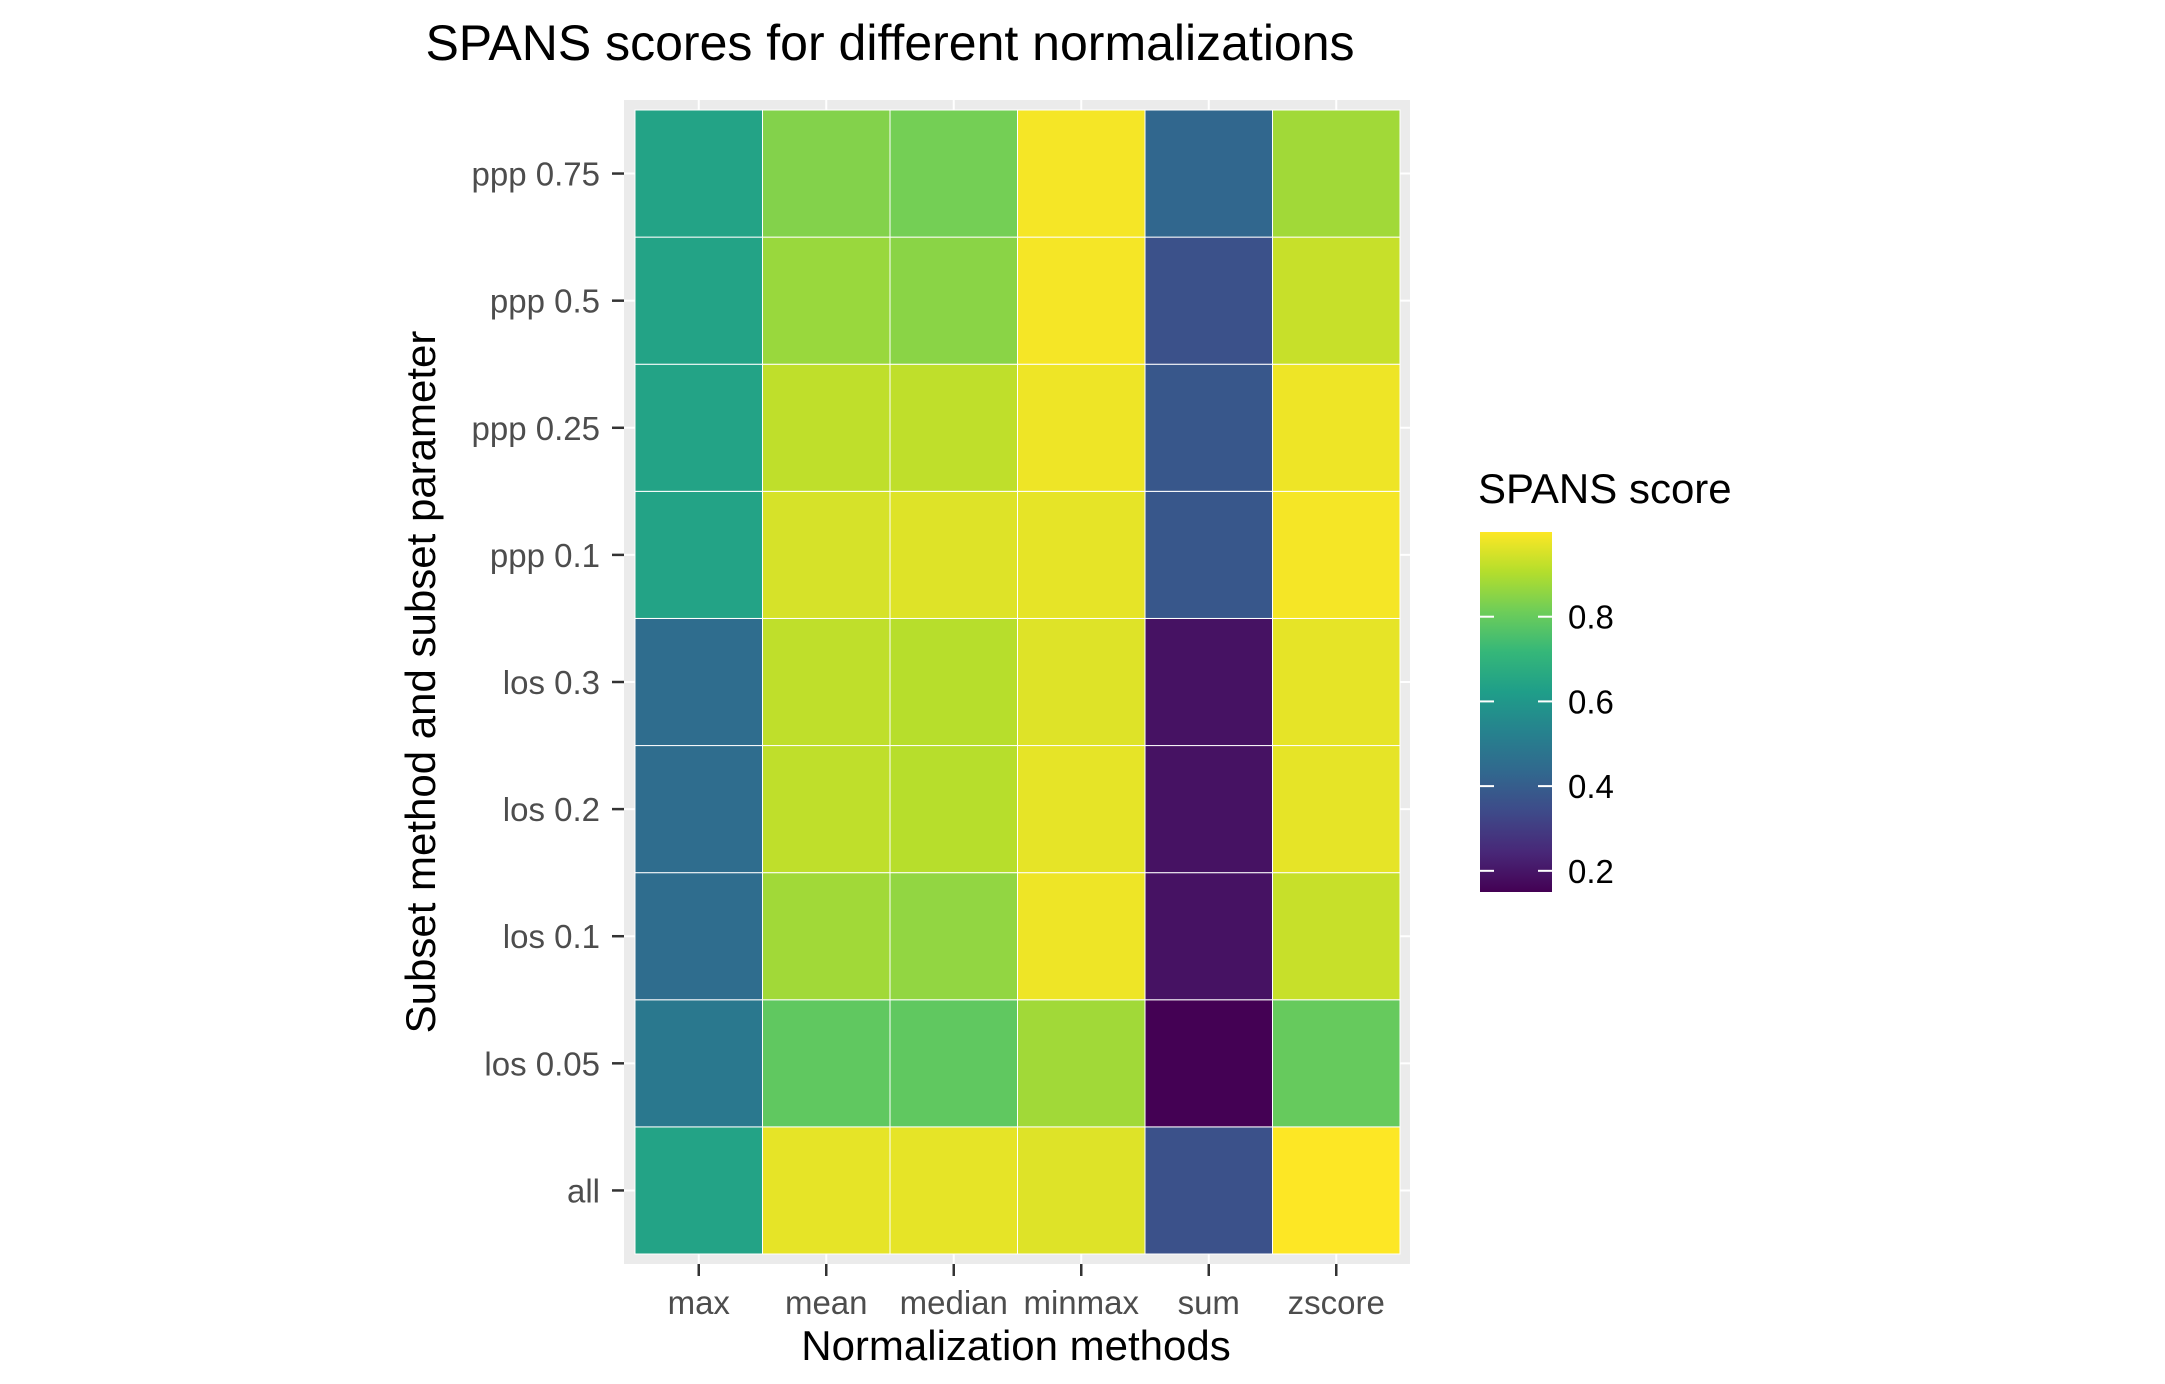 This screenshot has height=1384, width=2165. What do you see at coordinates (699, 1302) in the screenshot?
I see `x-tick-label: max` at bounding box center [699, 1302].